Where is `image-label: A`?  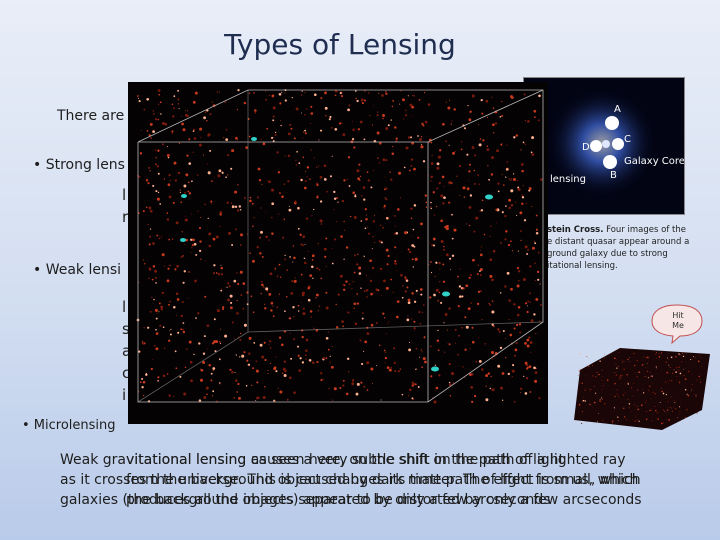
image-label: A is located at coordinates (617, 109).